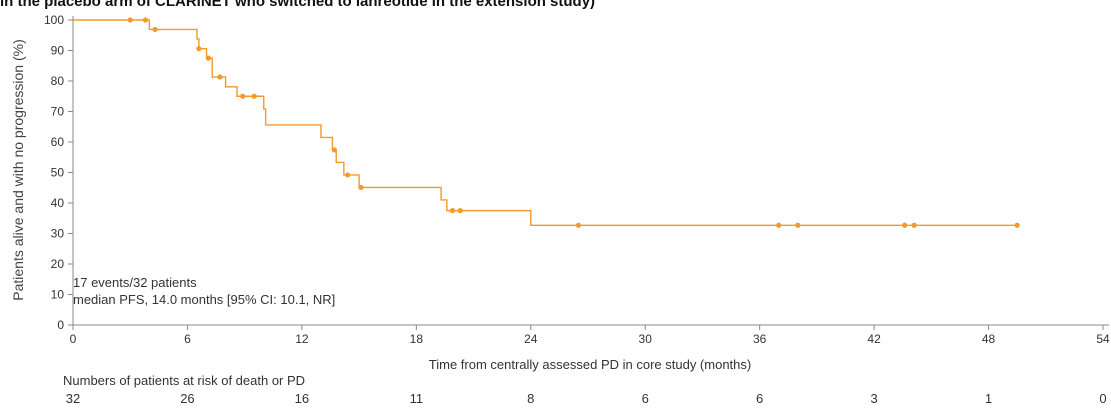  I want to click on y-tick-label: 60, so click(58, 142).